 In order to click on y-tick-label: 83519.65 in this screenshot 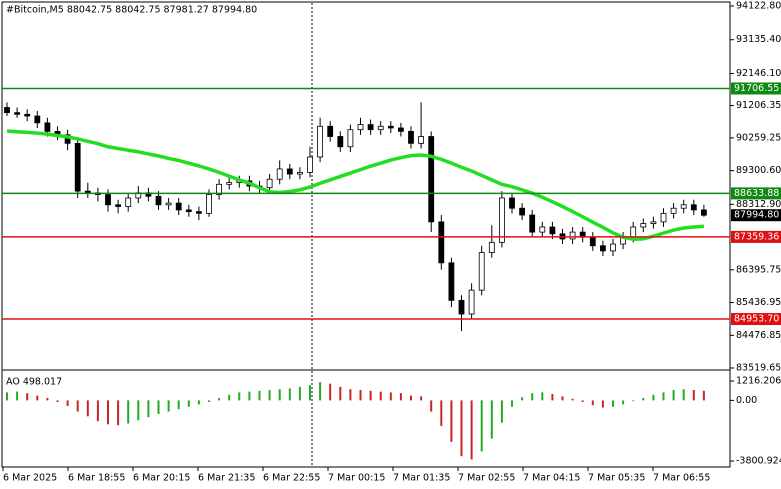, I will do `click(758, 368)`.